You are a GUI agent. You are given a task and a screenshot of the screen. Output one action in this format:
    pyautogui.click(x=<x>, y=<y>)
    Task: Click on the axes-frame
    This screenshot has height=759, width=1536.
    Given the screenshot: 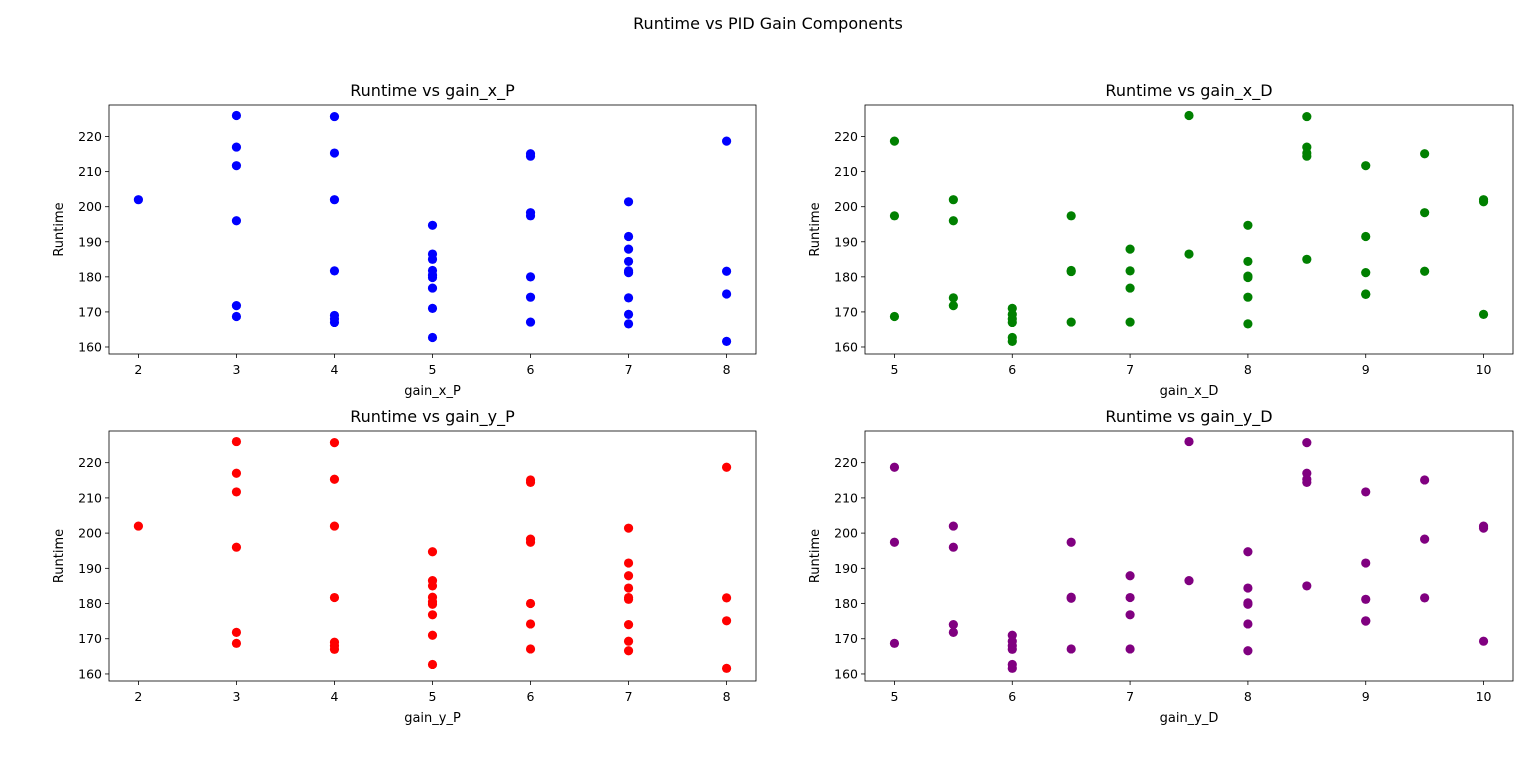 What is the action you would take?
    pyautogui.click(x=1189, y=229)
    